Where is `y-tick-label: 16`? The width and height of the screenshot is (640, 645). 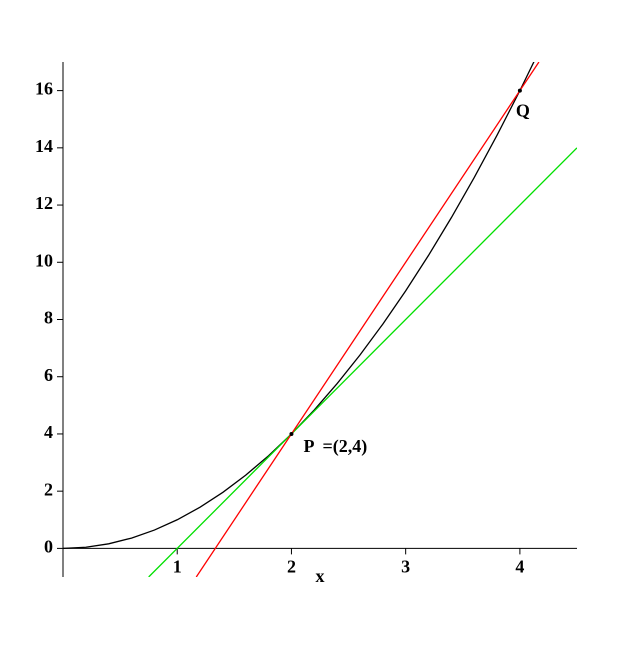
y-tick-label: 16 is located at coordinates (44, 89).